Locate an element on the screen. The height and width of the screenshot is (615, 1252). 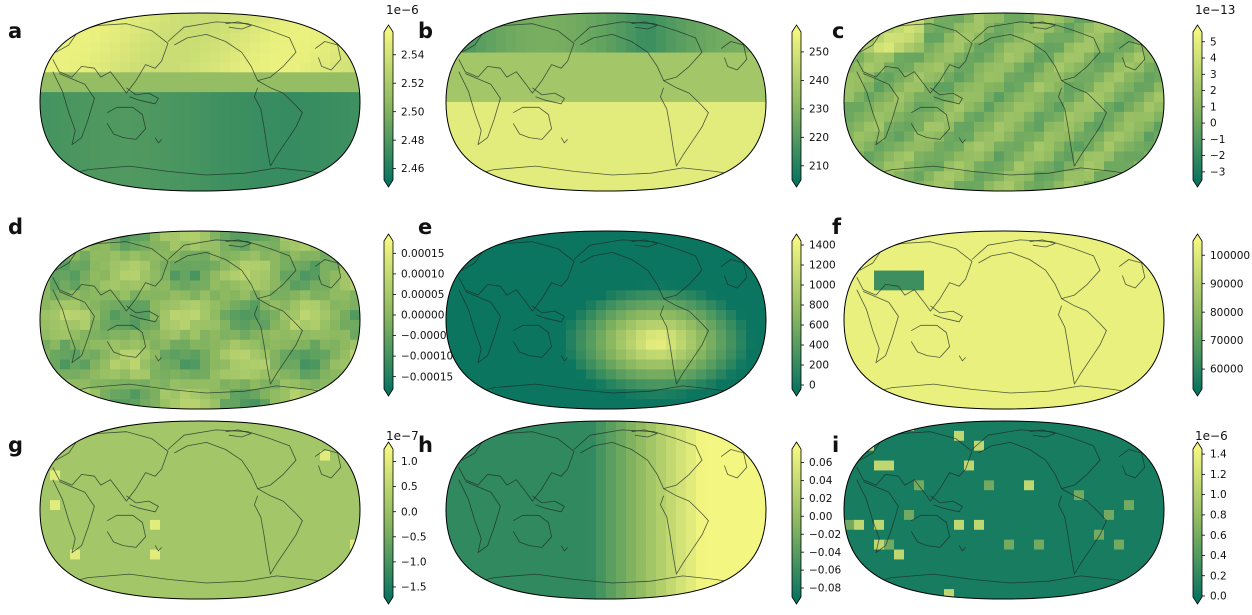
globe-outline is located at coordinates (1004, 102).